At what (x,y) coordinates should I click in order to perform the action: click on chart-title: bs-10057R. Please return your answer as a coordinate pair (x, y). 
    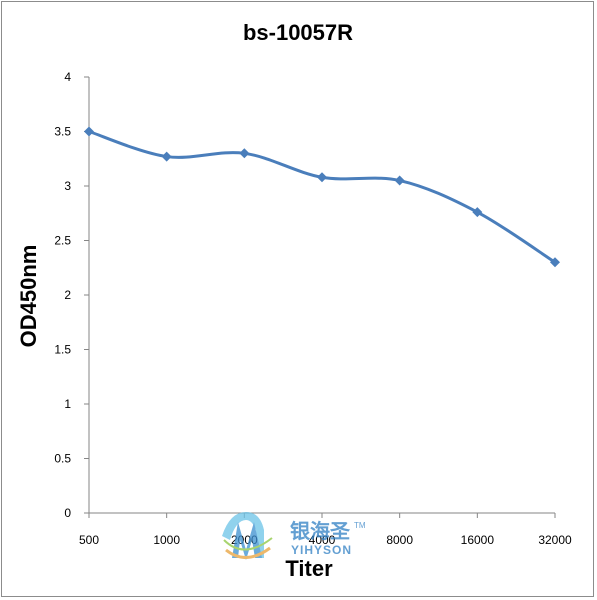
    Looking at the image, I should click on (298, 32).